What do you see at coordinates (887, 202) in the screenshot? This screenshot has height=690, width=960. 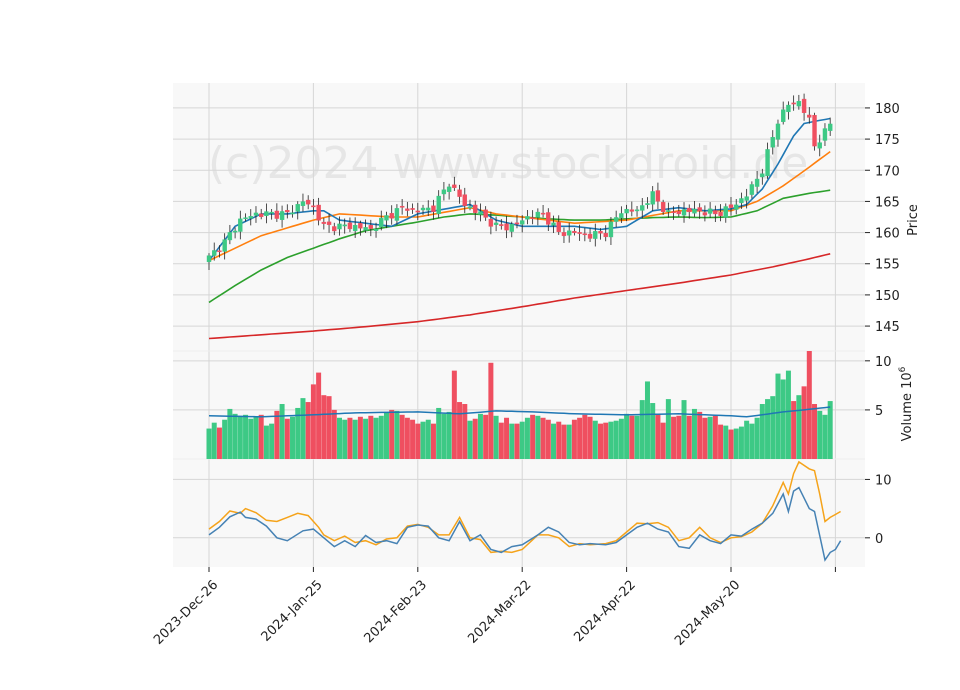 I see `price-tick-label: 165` at bounding box center [887, 202].